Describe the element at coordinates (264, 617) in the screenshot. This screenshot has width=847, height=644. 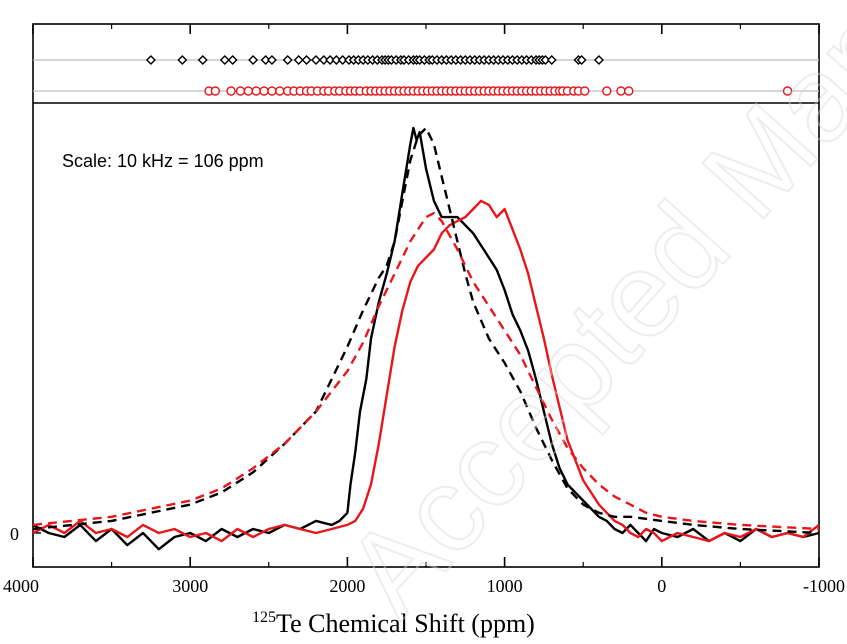
I see `x-axis-label-superscript: 125` at that location.